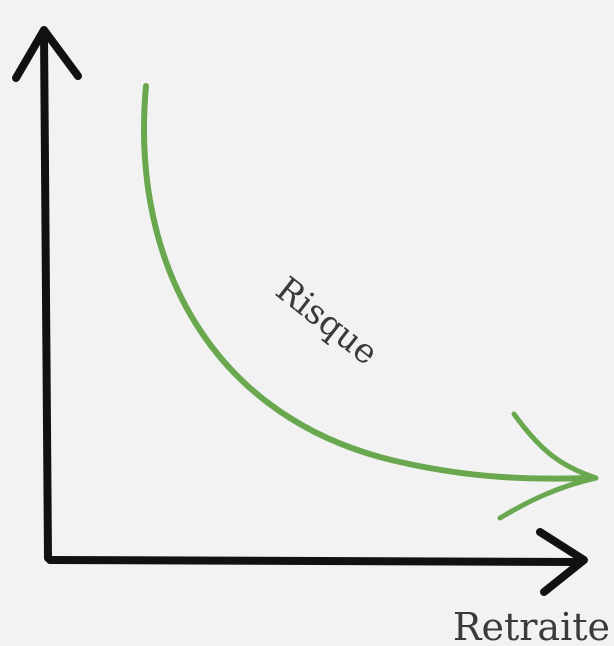 The height and width of the screenshot is (646, 614). Describe the element at coordinates (531, 625) in the screenshot. I see `x-axis-label: Retraite` at that location.